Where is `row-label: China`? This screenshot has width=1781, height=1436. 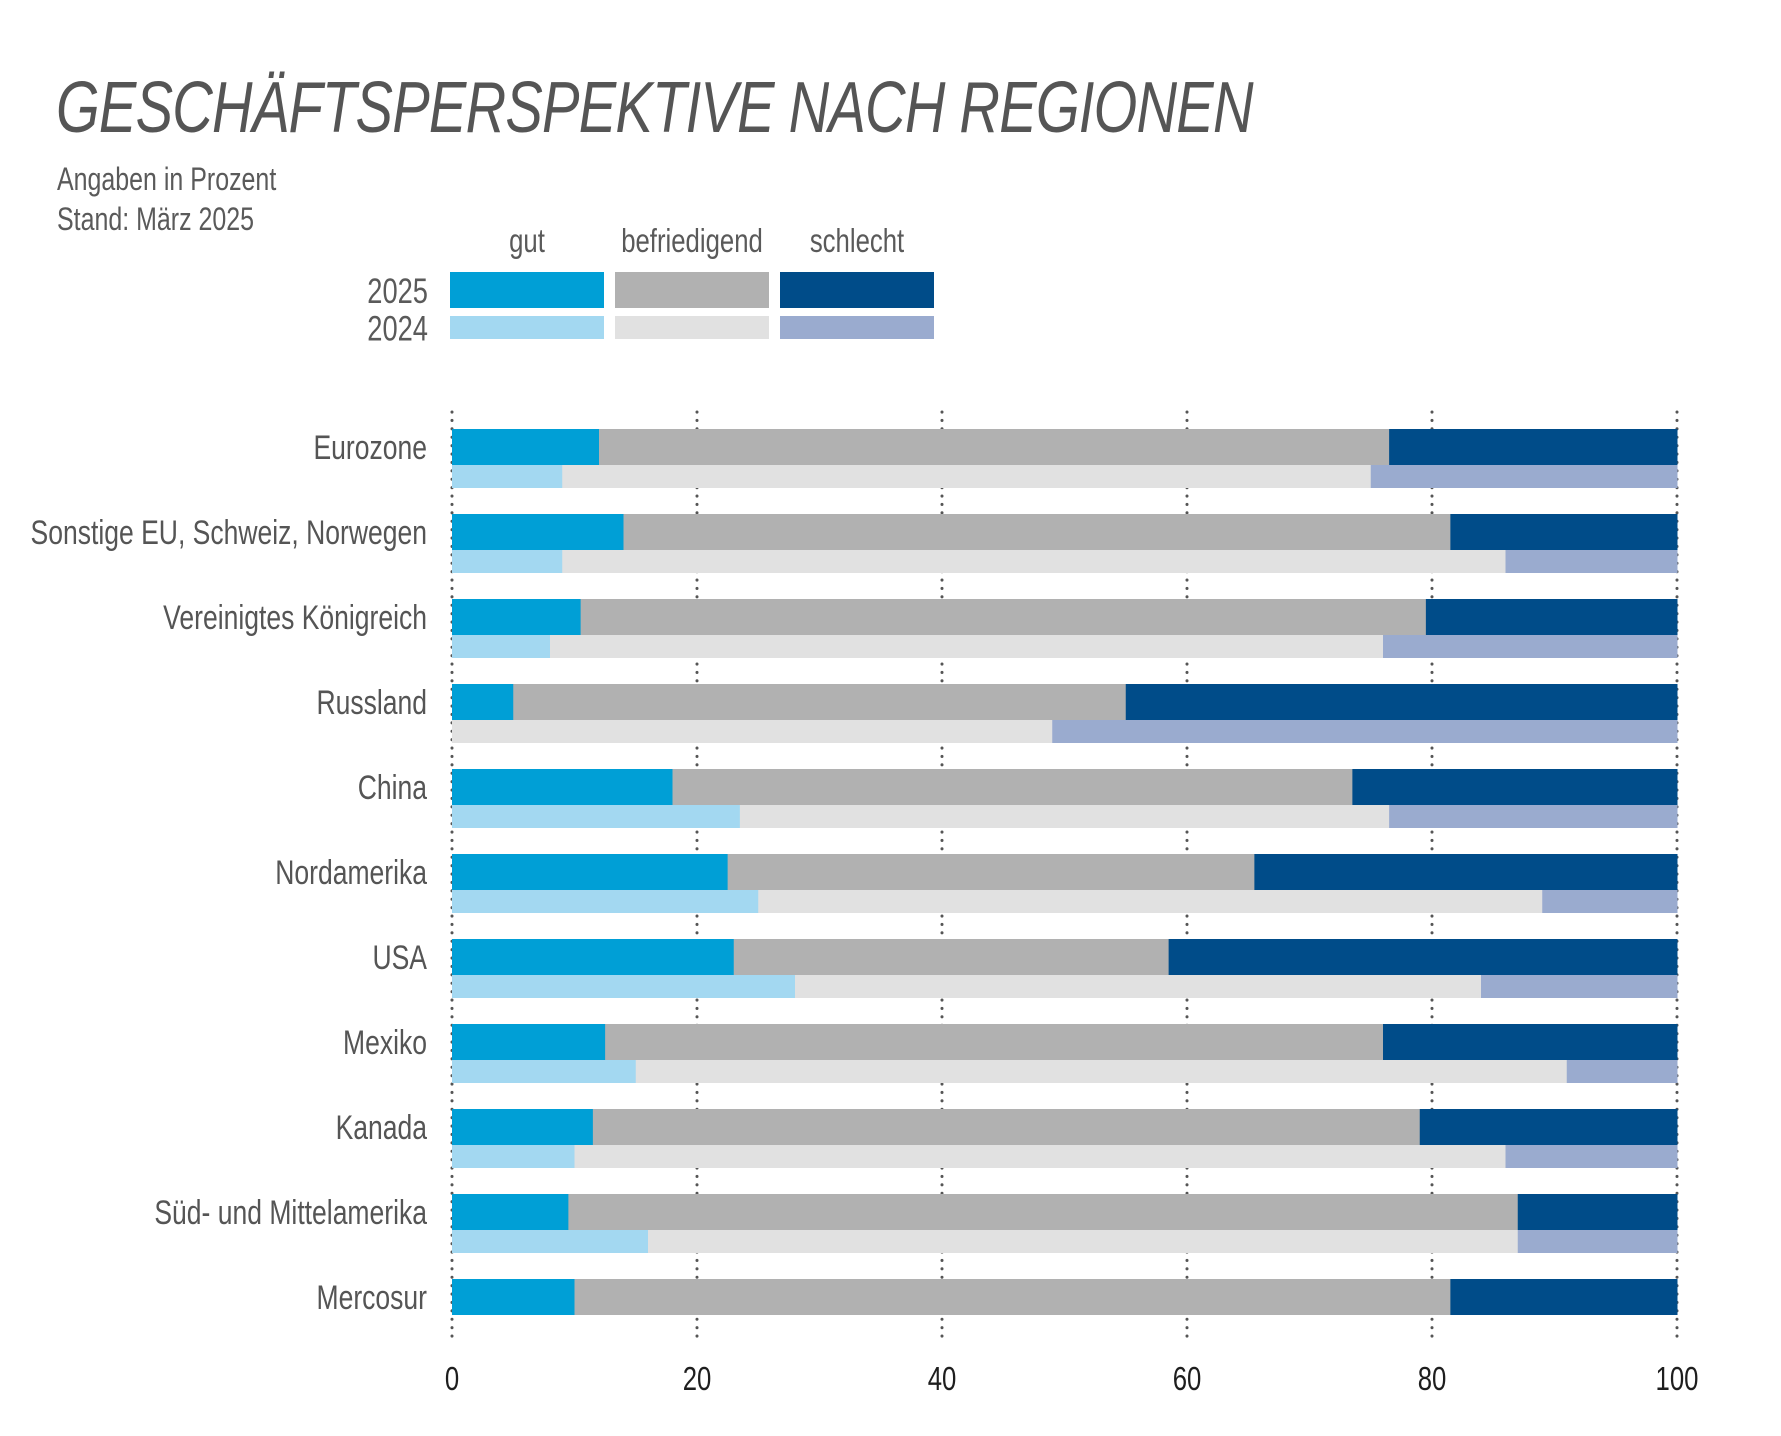 row-label: China is located at coordinates (392, 788).